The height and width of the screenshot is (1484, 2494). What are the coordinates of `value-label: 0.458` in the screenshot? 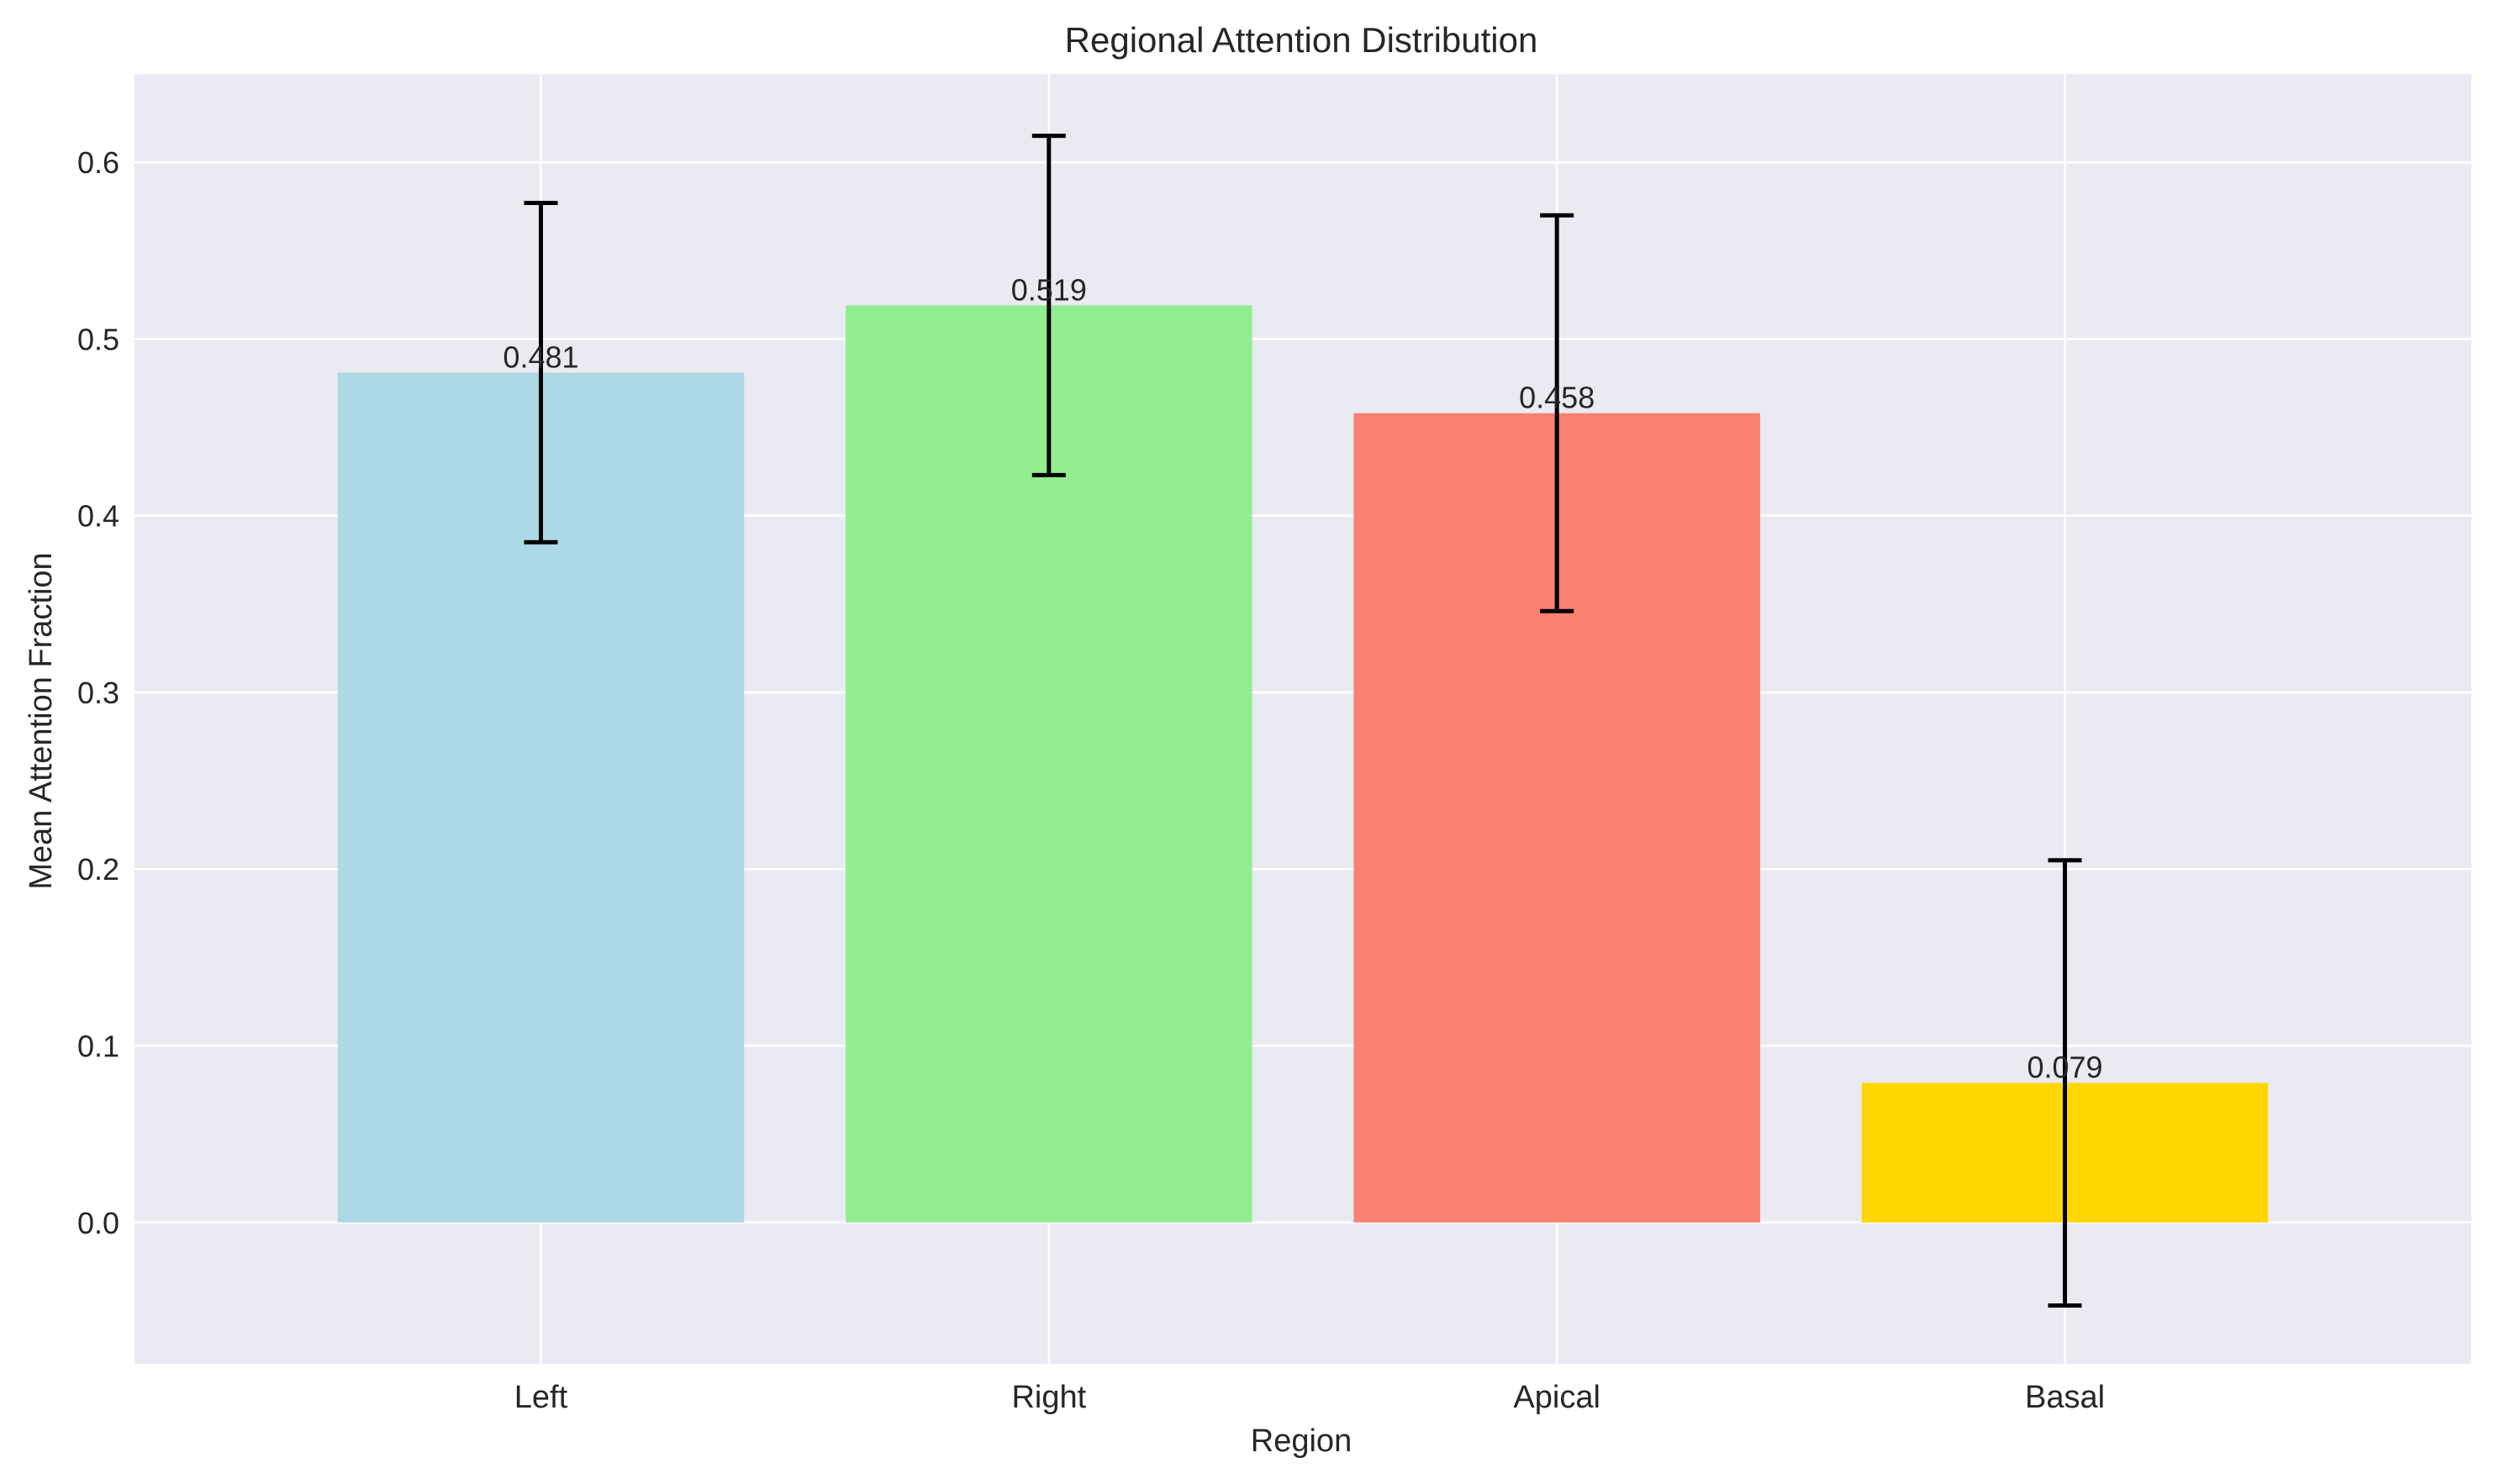 It's located at (1557, 398).